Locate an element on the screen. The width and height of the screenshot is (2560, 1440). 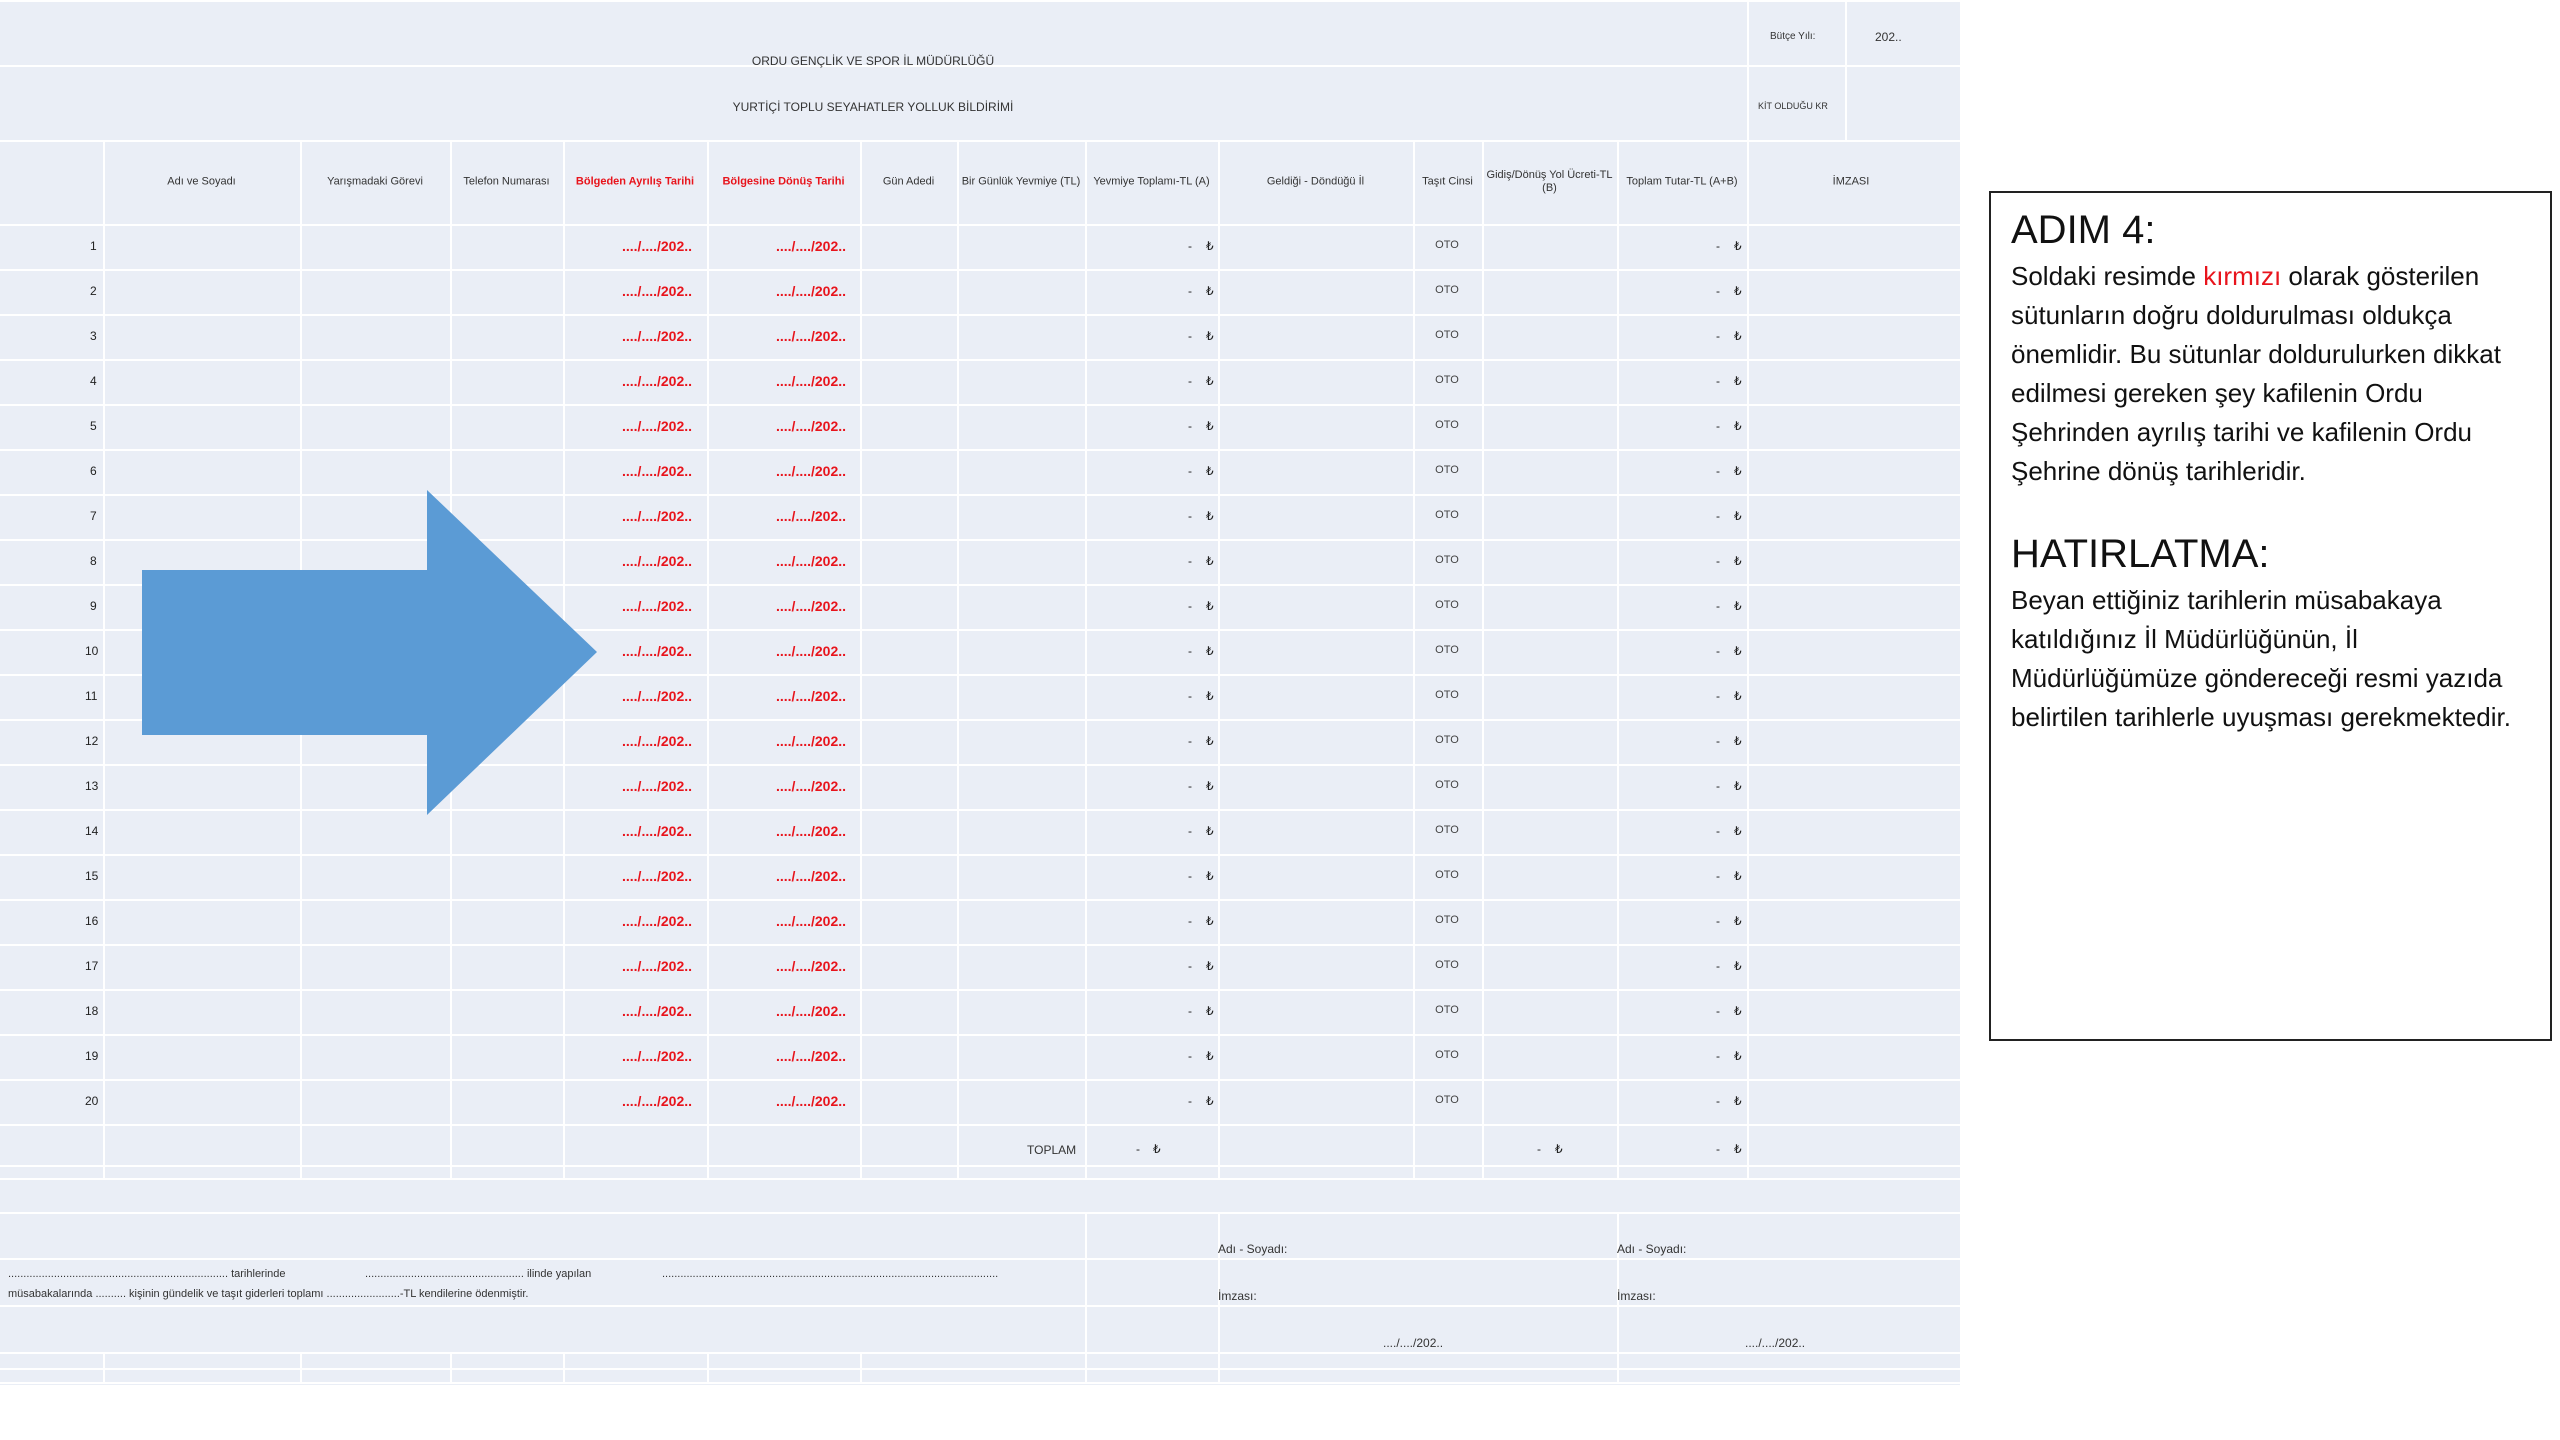
column-header: Bölgesine Dönüş Tarihi is located at coordinates (783, 181).